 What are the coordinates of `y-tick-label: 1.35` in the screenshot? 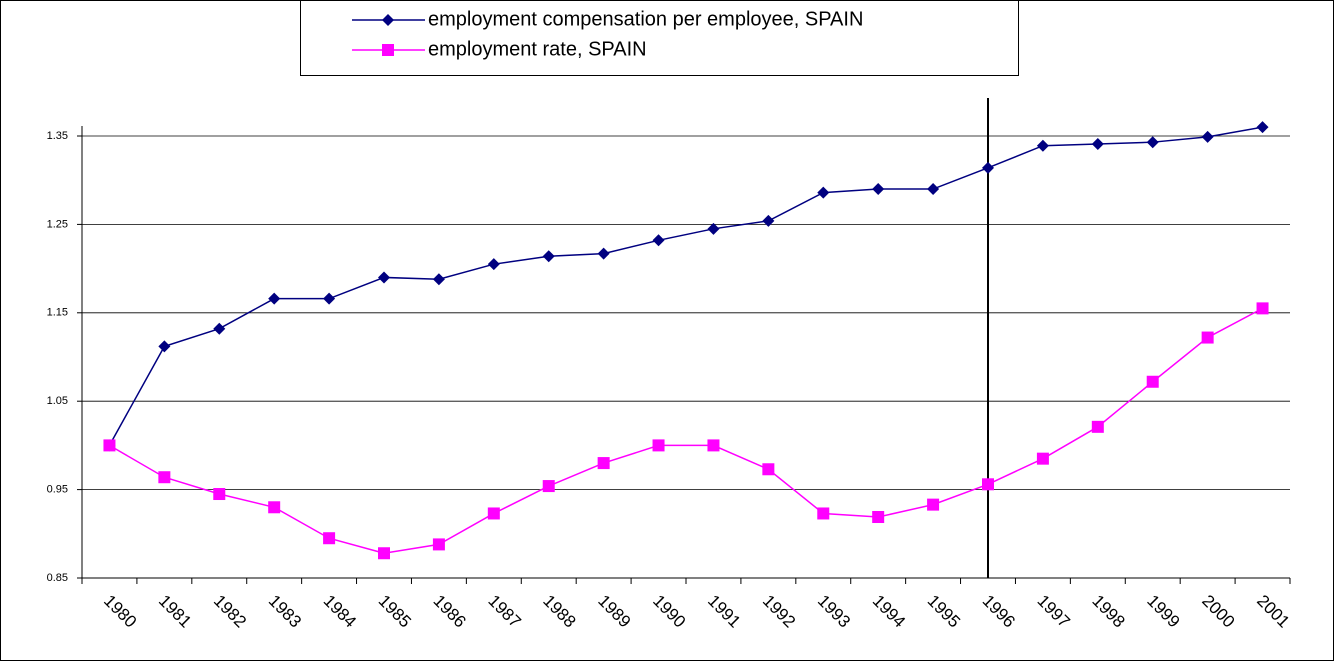 It's located at (57, 136).